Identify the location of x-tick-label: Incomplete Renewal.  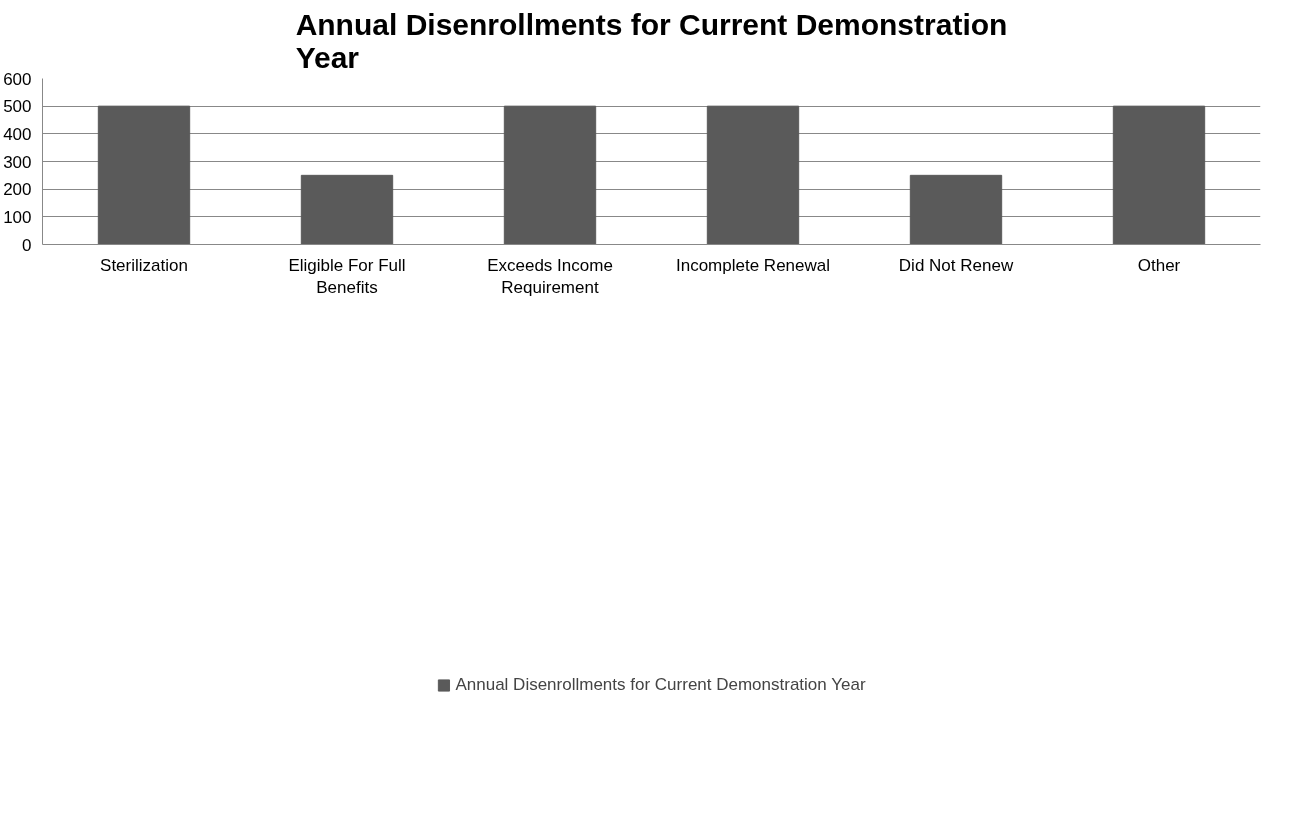
(753, 265).